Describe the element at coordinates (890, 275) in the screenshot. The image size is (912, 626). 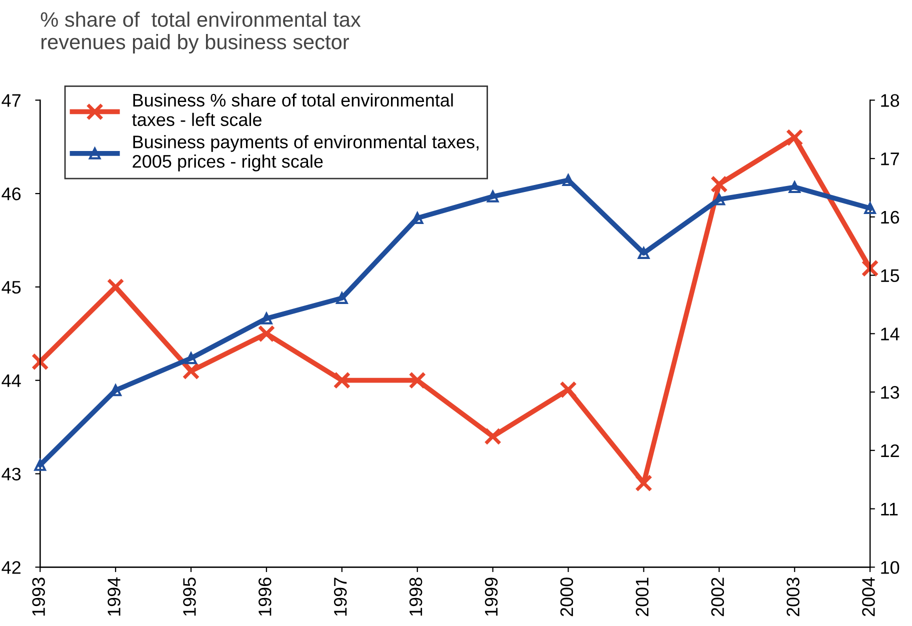
I see `y2-tick-label: 15` at that location.